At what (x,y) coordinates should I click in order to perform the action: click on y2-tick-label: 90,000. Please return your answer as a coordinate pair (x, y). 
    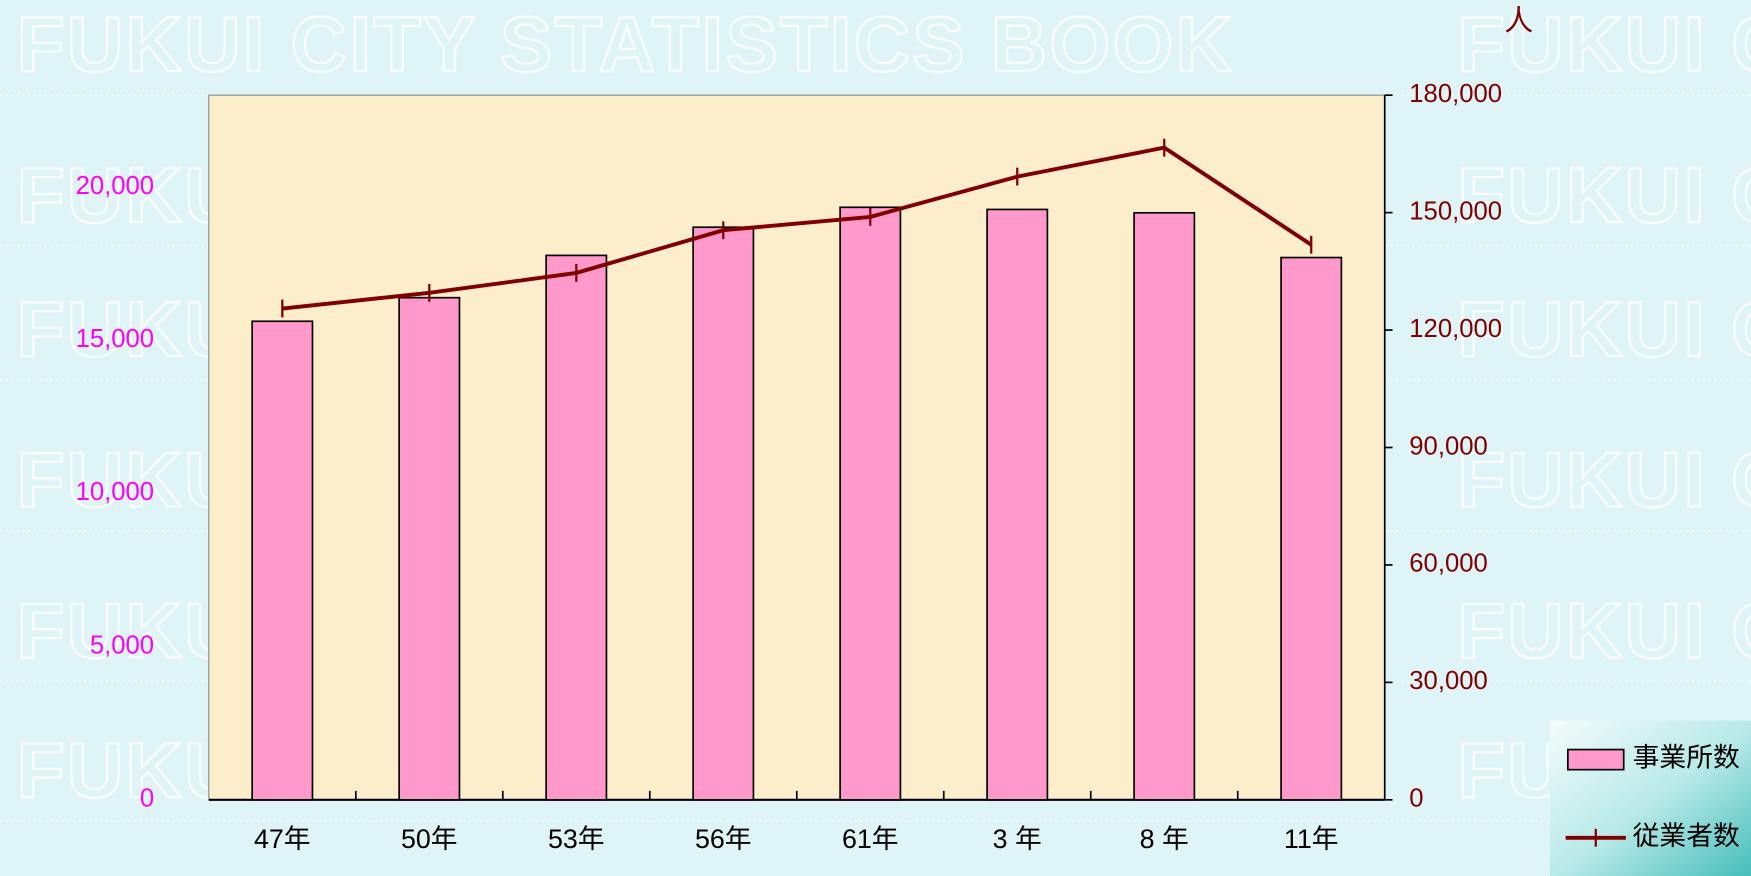
    Looking at the image, I should click on (1448, 446).